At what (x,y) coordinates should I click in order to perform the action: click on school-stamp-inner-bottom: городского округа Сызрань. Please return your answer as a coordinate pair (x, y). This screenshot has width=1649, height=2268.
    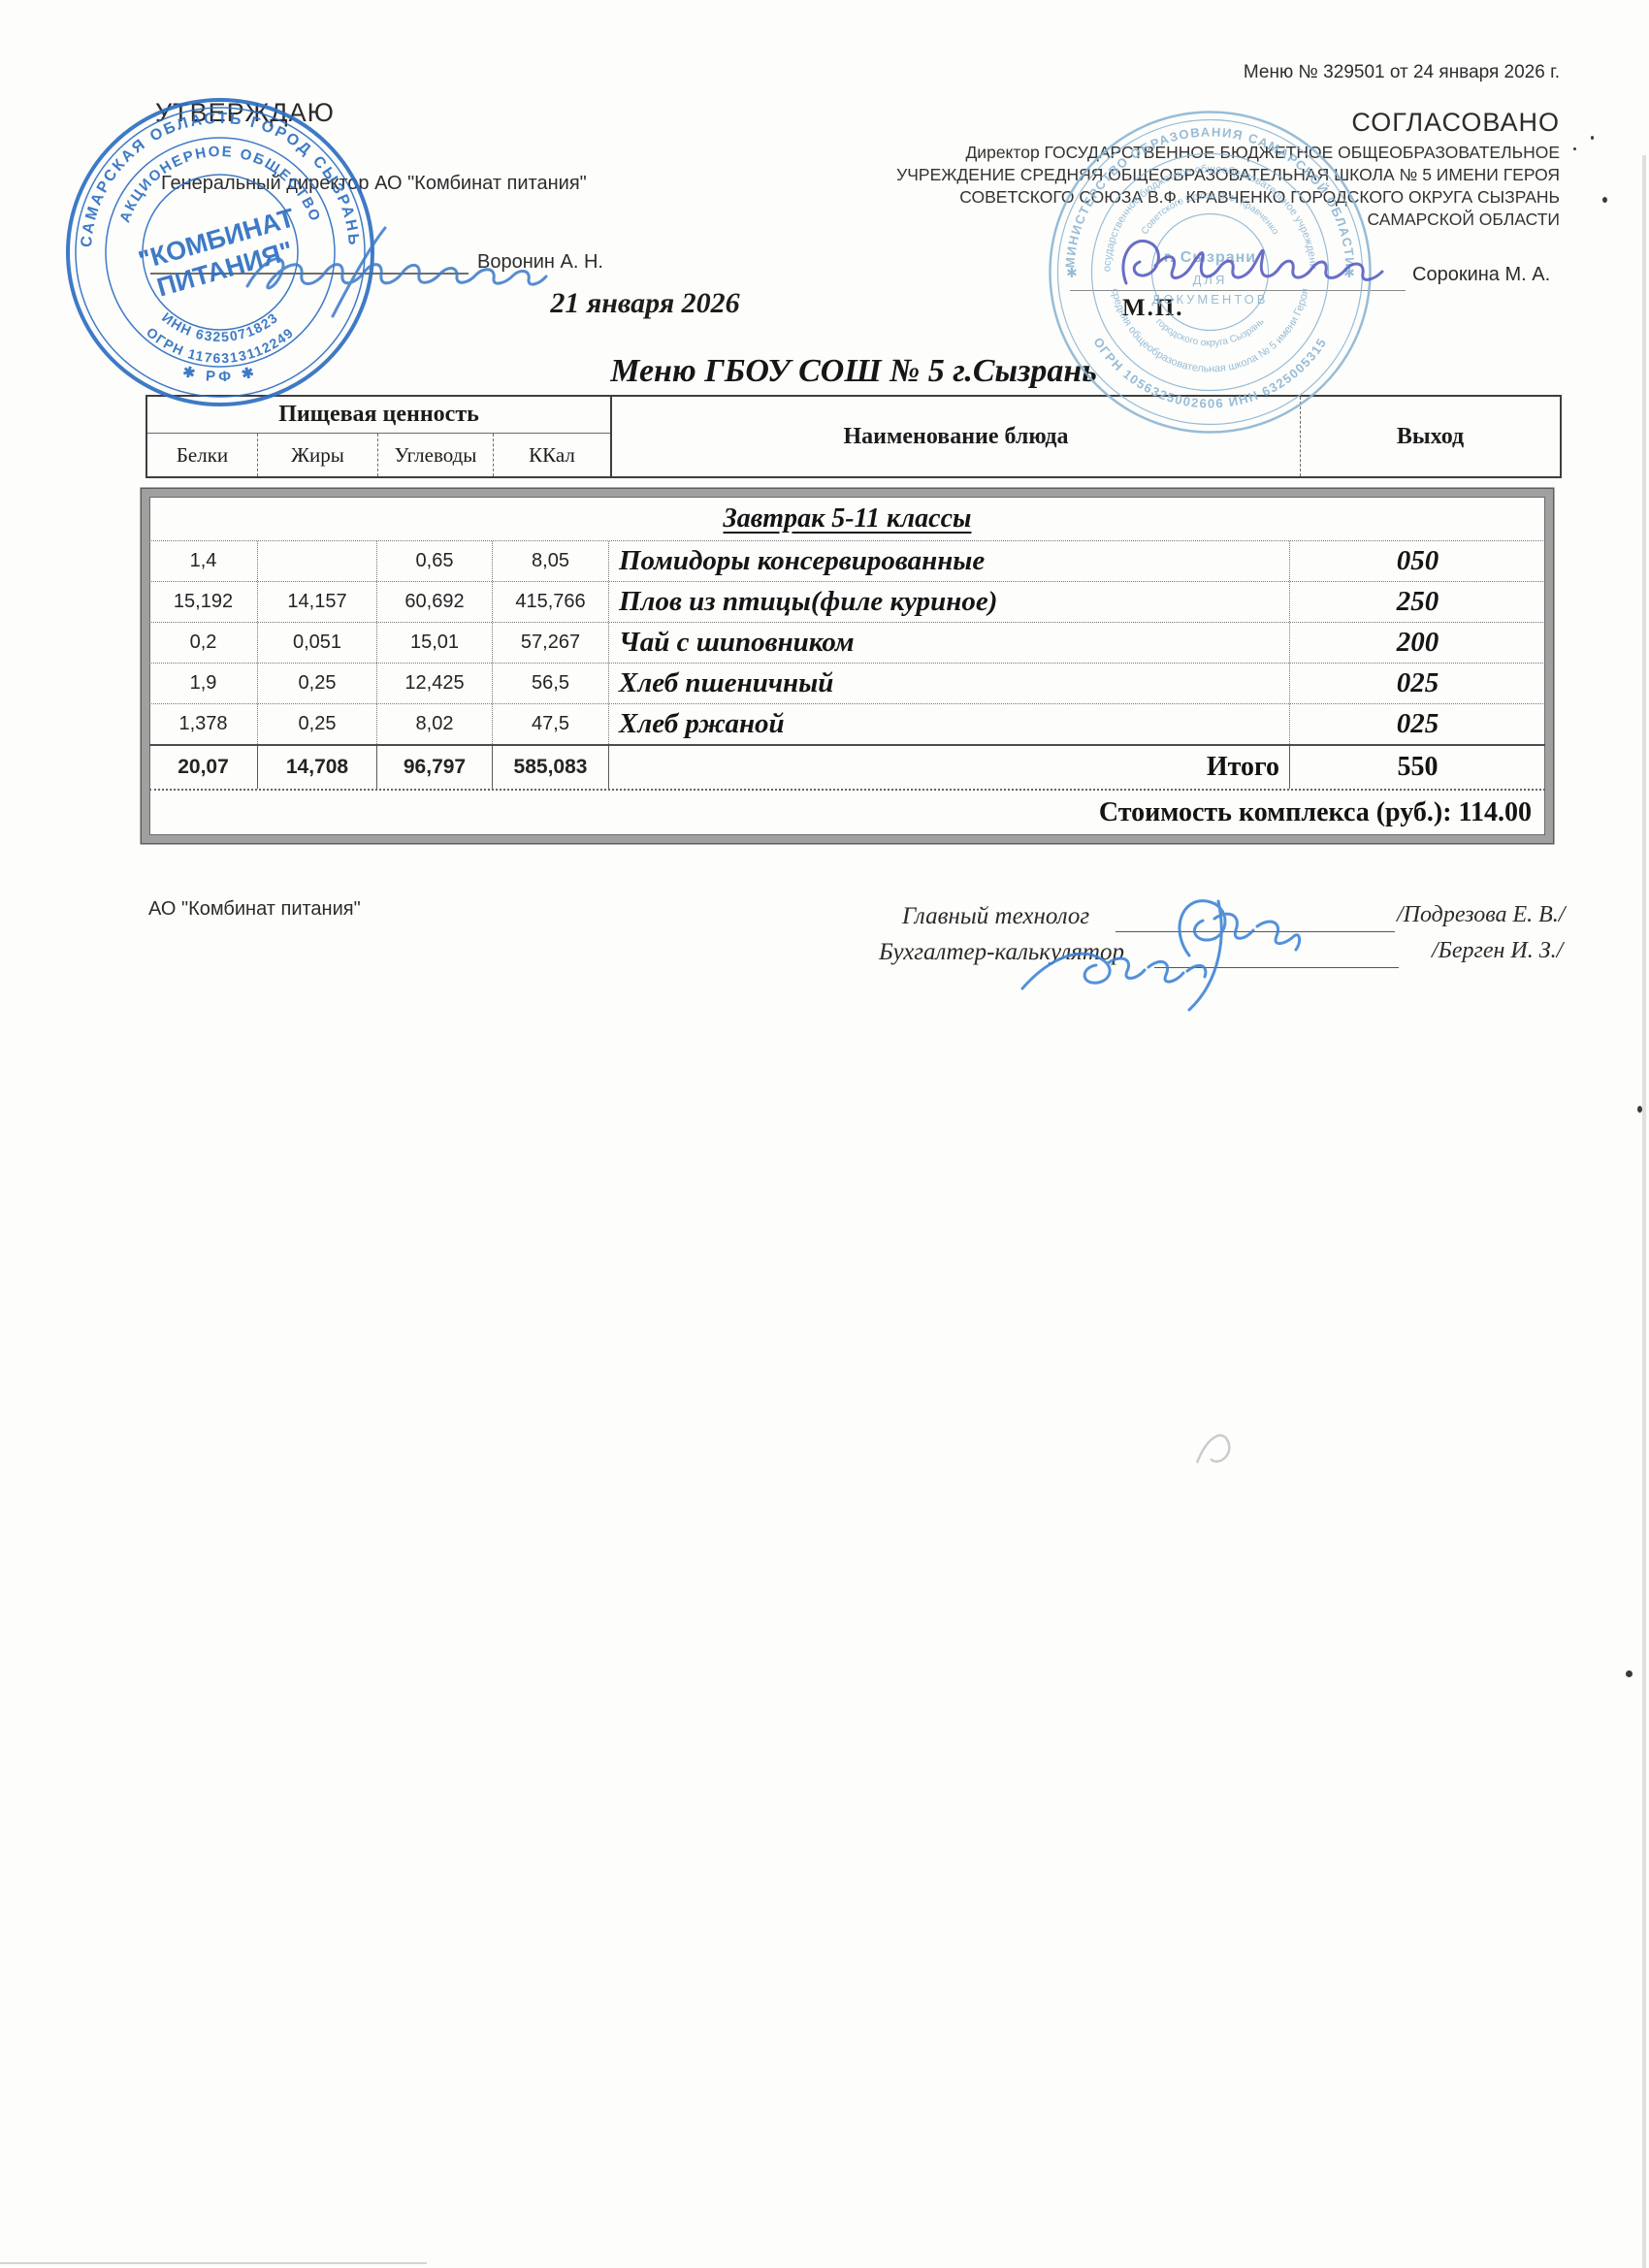
    Looking at the image, I should click on (1209, 332).